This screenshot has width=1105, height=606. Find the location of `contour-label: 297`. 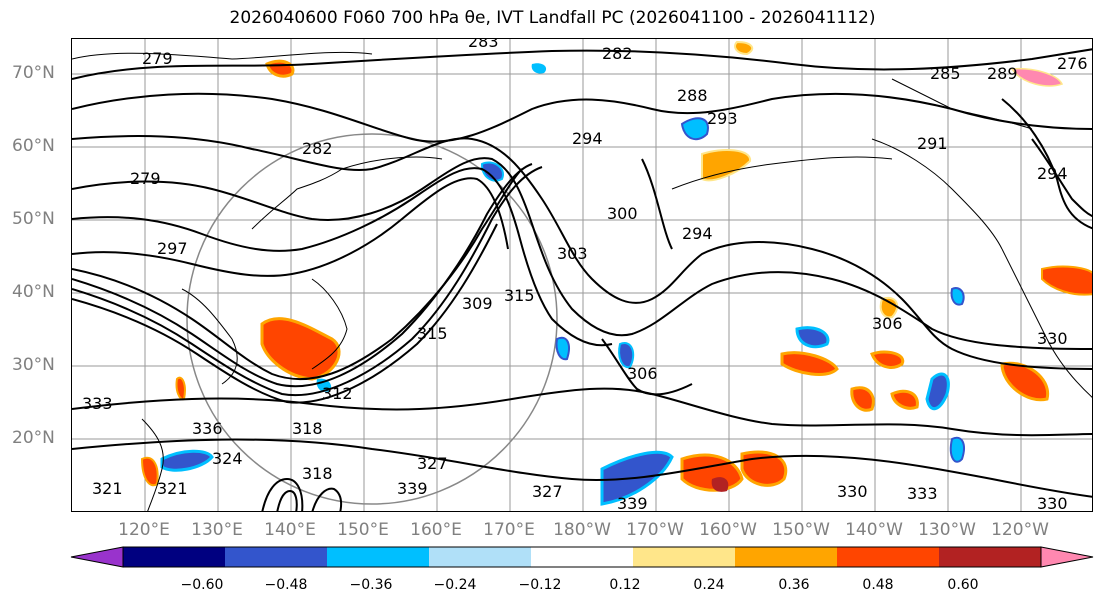

contour-label: 297 is located at coordinates (172, 248).